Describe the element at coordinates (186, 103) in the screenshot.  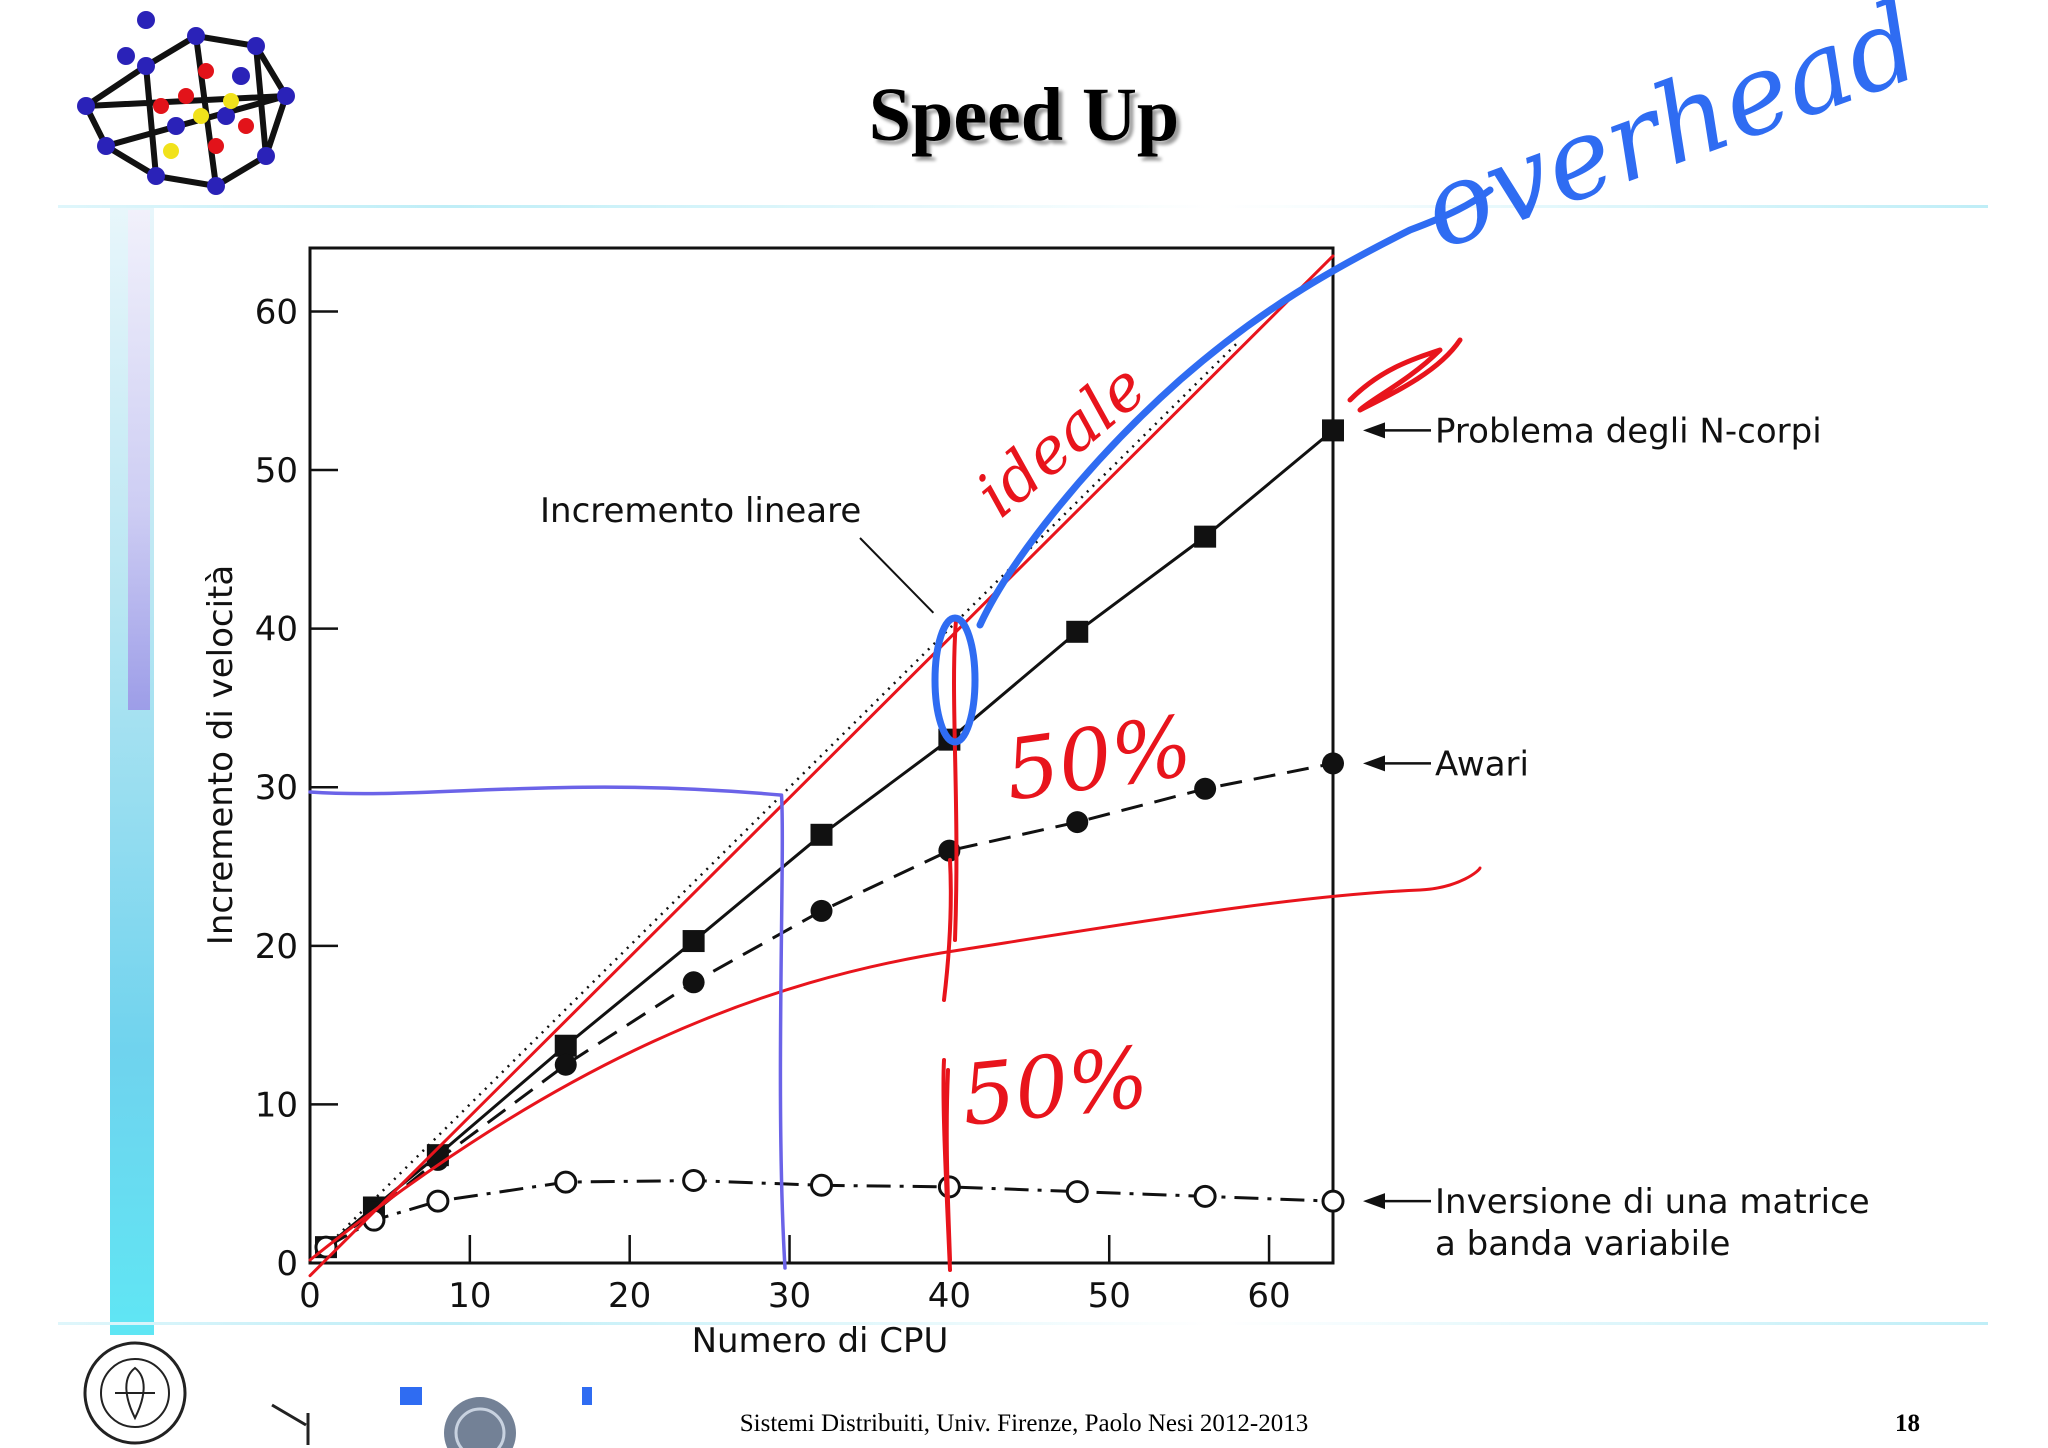
I see `molecule-logo-icon` at that location.